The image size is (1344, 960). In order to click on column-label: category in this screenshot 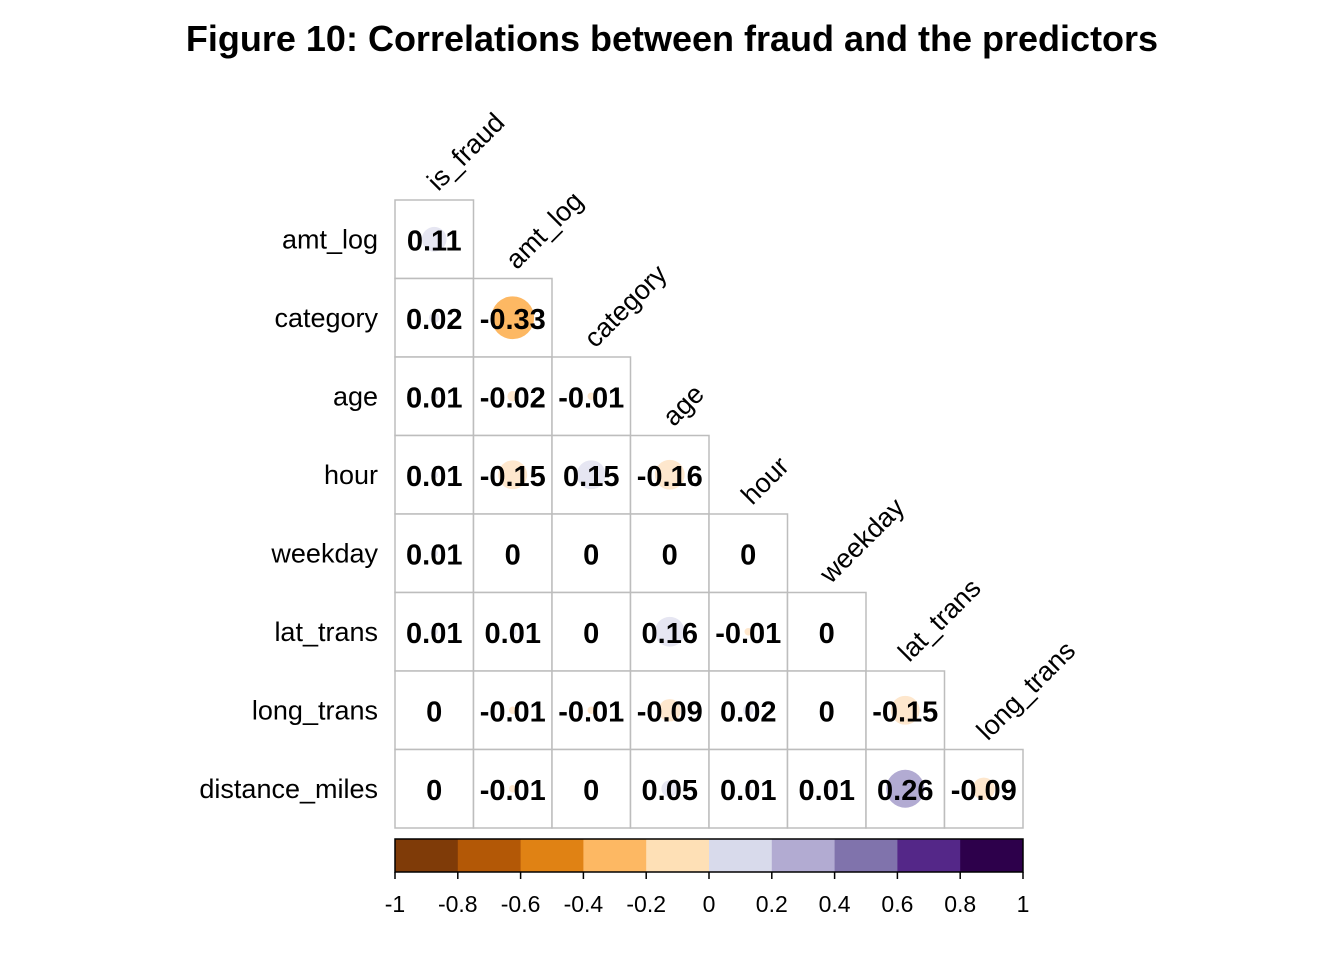, I will do `click(625, 305)`.